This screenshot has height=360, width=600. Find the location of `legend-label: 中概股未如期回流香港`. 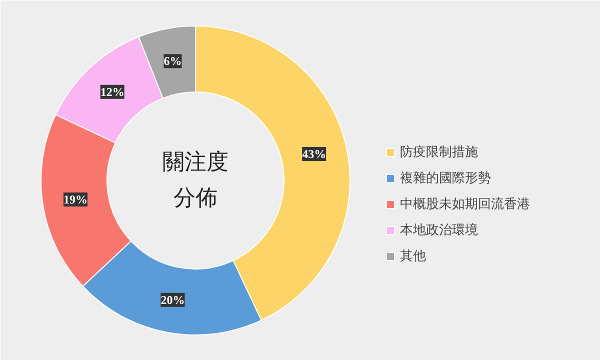

legend-label: 中概股未如期回流香港 is located at coordinates (465, 204).